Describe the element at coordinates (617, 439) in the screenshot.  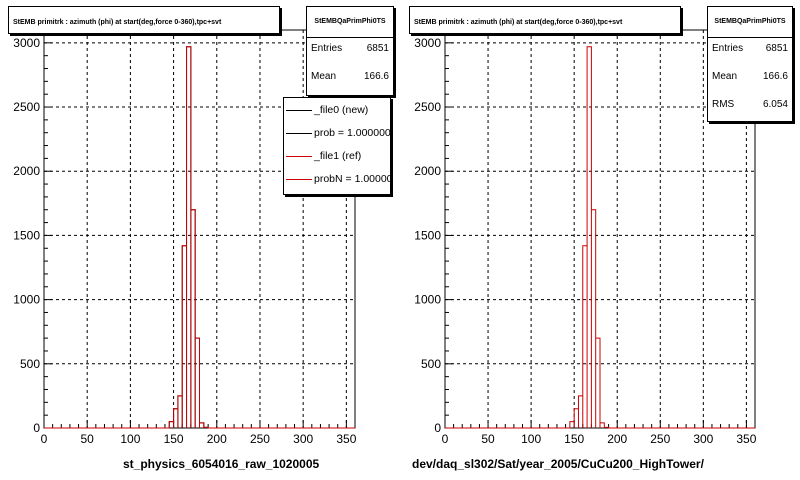
I see `right-x-tick-label: 200` at that location.